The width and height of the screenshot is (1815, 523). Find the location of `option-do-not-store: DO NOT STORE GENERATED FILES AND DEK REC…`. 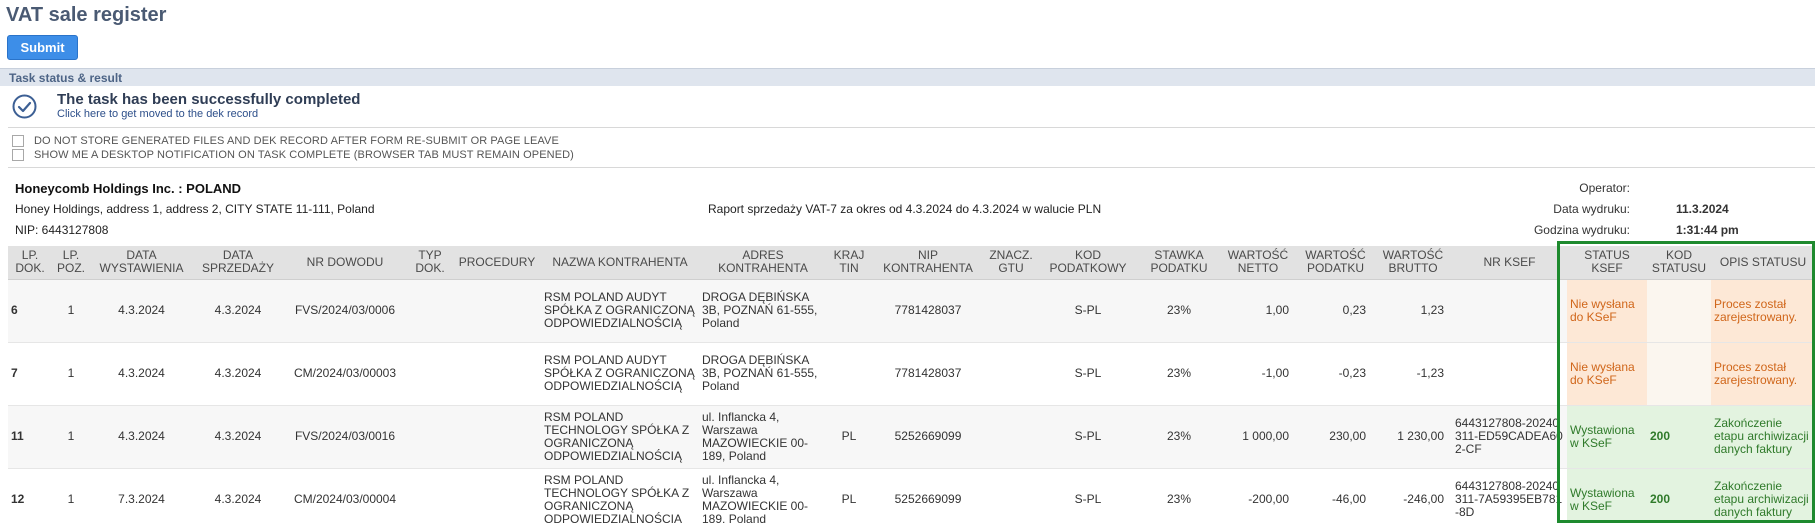

option-do-not-store: DO NOT STORE GENERATED FILES AND DEK REC… is located at coordinates (285, 141).